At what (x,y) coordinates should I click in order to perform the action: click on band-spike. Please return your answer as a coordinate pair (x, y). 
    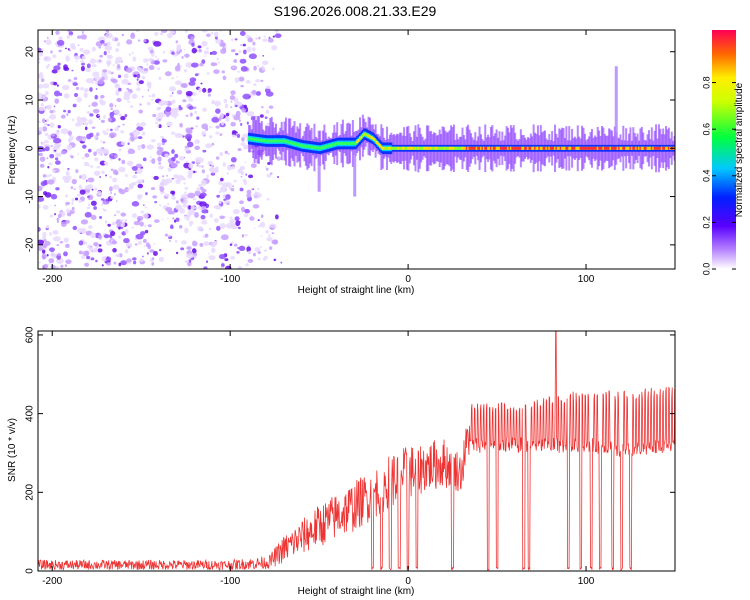
    Looking at the image, I should click on (355, 172).